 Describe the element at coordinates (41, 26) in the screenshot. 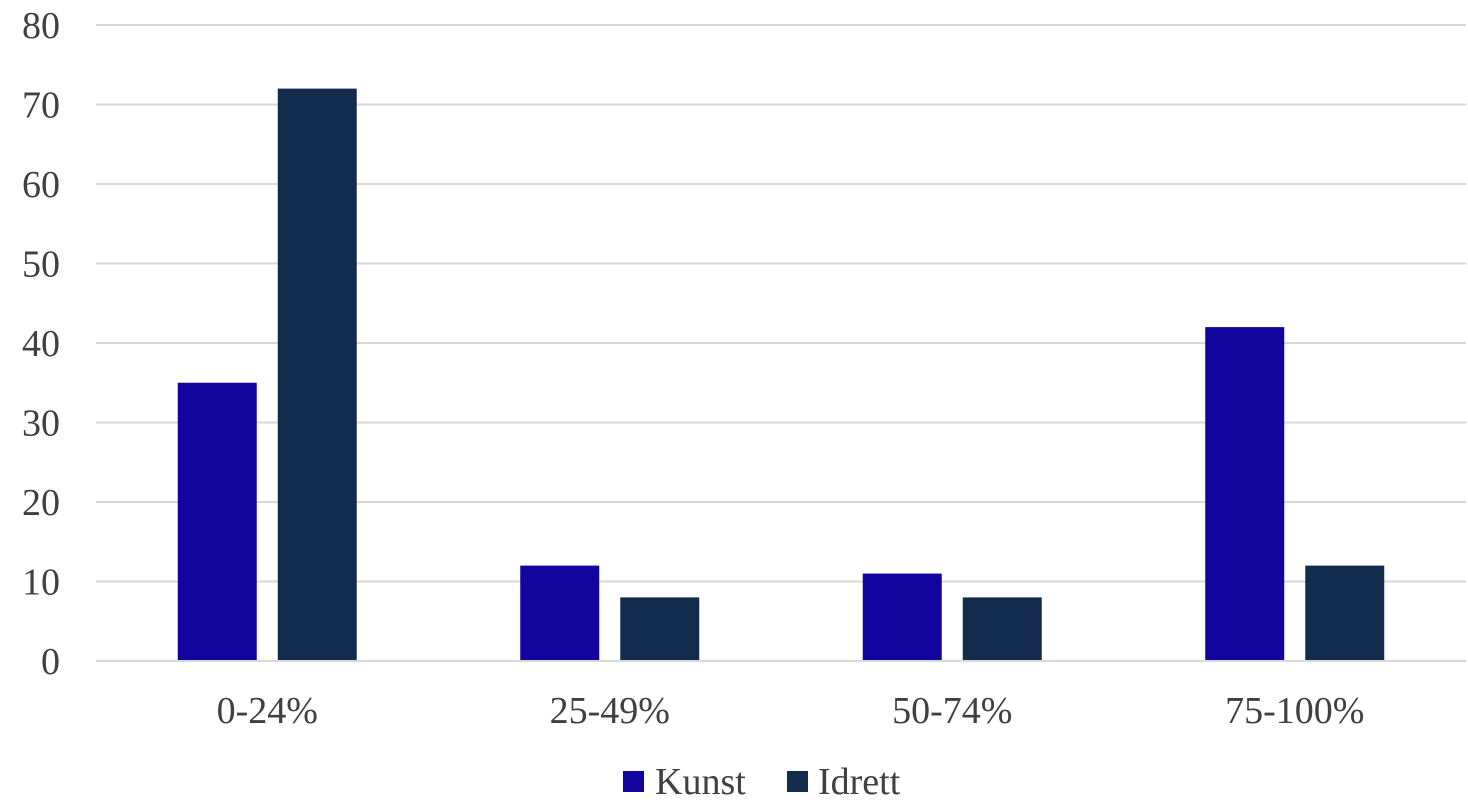

I see `y-tick-label: 80` at that location.